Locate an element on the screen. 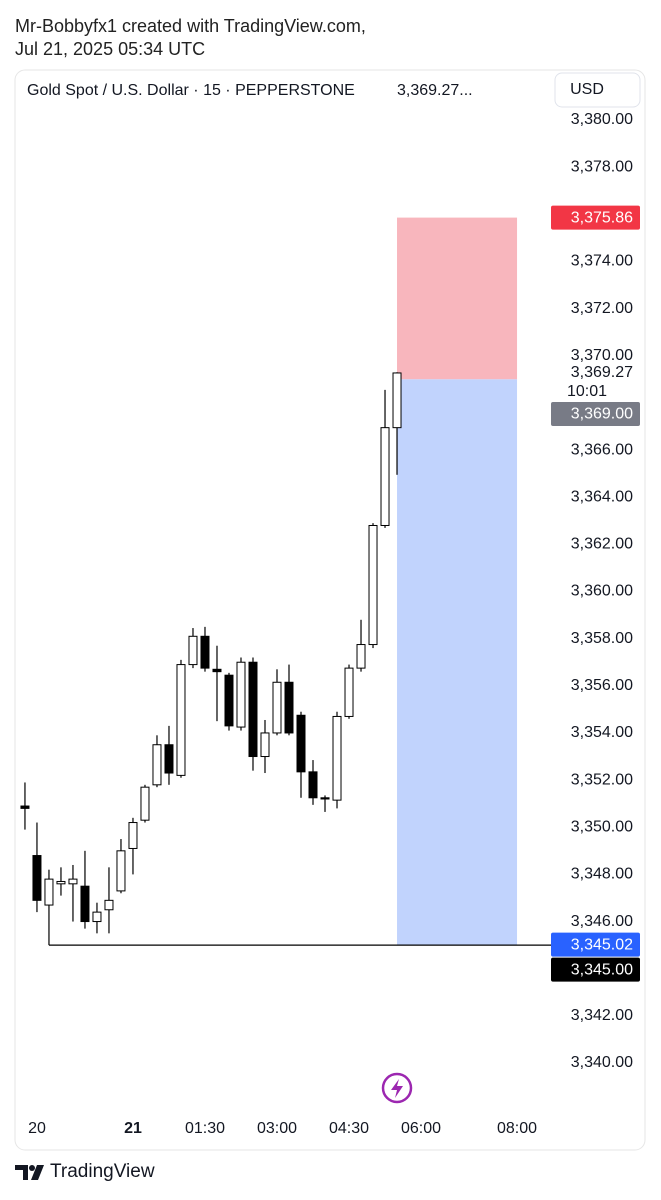 The width and height of the screenshot is (661, 1200). currency-button is located at coordinates (597, 90).